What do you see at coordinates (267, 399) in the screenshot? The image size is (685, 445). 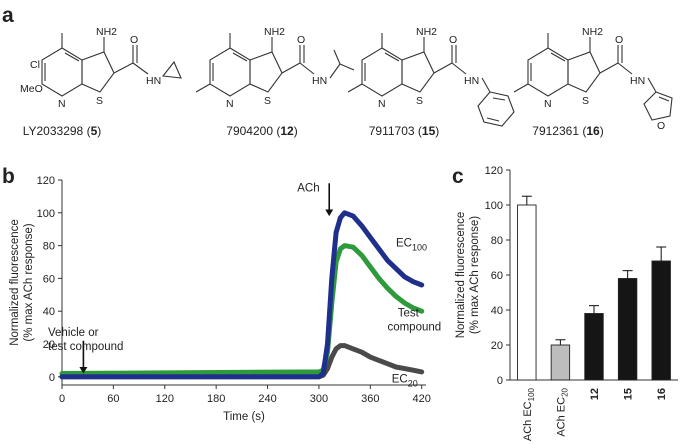 I see `x-tick-label: 240` at bounding box center [267, 399].